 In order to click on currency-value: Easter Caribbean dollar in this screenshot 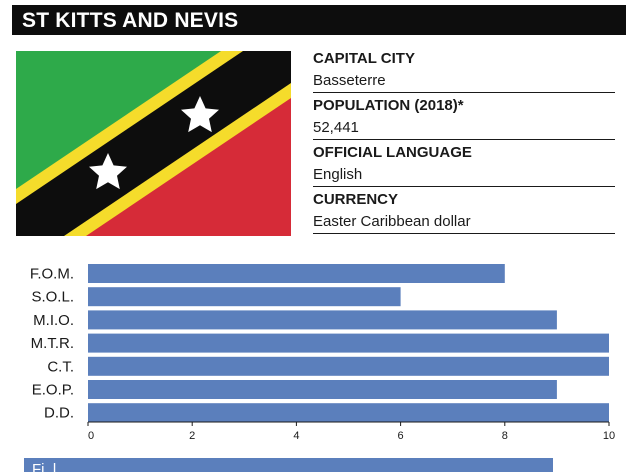, I will do `click(464, 222)`.